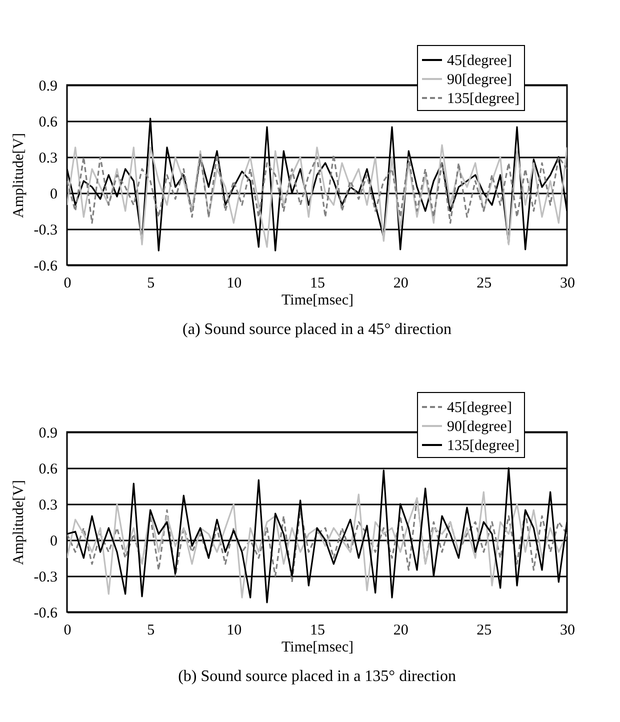 Image resolution: width=620 pixels, height=722 pixels. I want to click on text: (a) Sound source placed in a 45° direction, so click(317, 329).